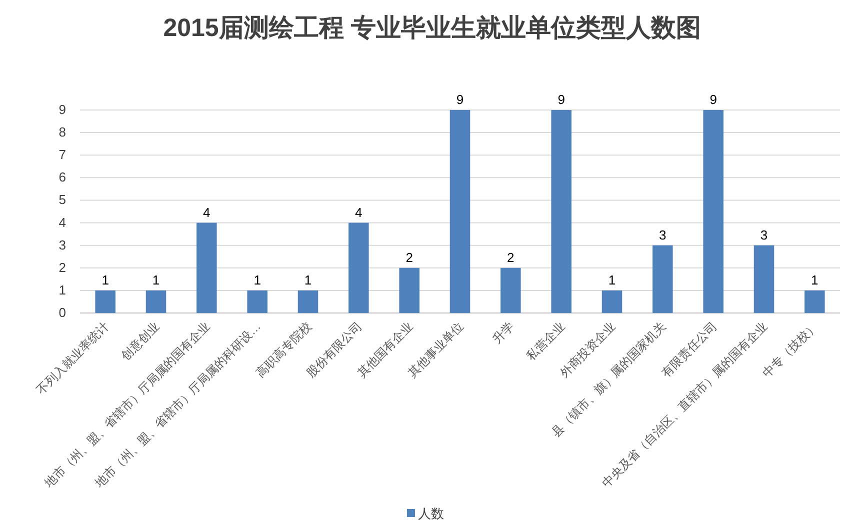  What do you see at coordinates (62, 267) in the screenshot?
I see `y-tick-label: 2` at bounding box center [62, 267].